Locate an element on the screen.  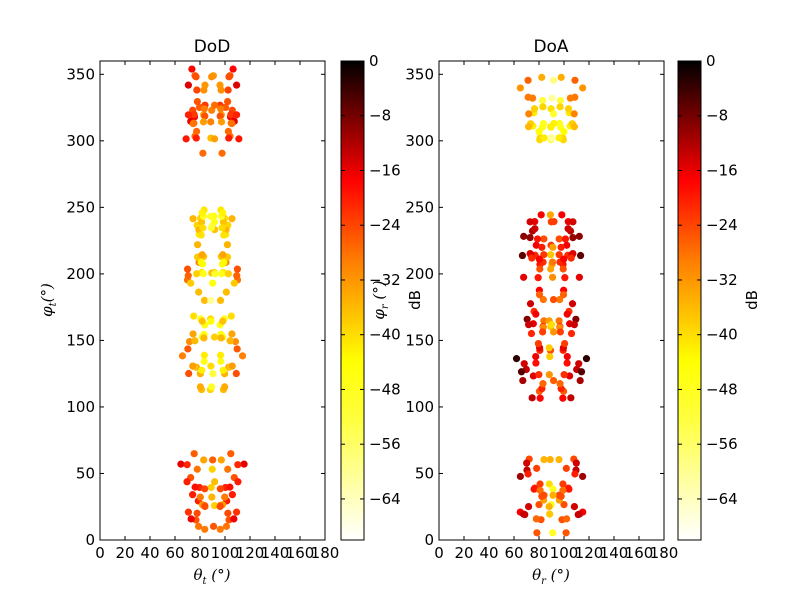
dod-cb-tick-label: −16 is located at coordinates (385, 170).